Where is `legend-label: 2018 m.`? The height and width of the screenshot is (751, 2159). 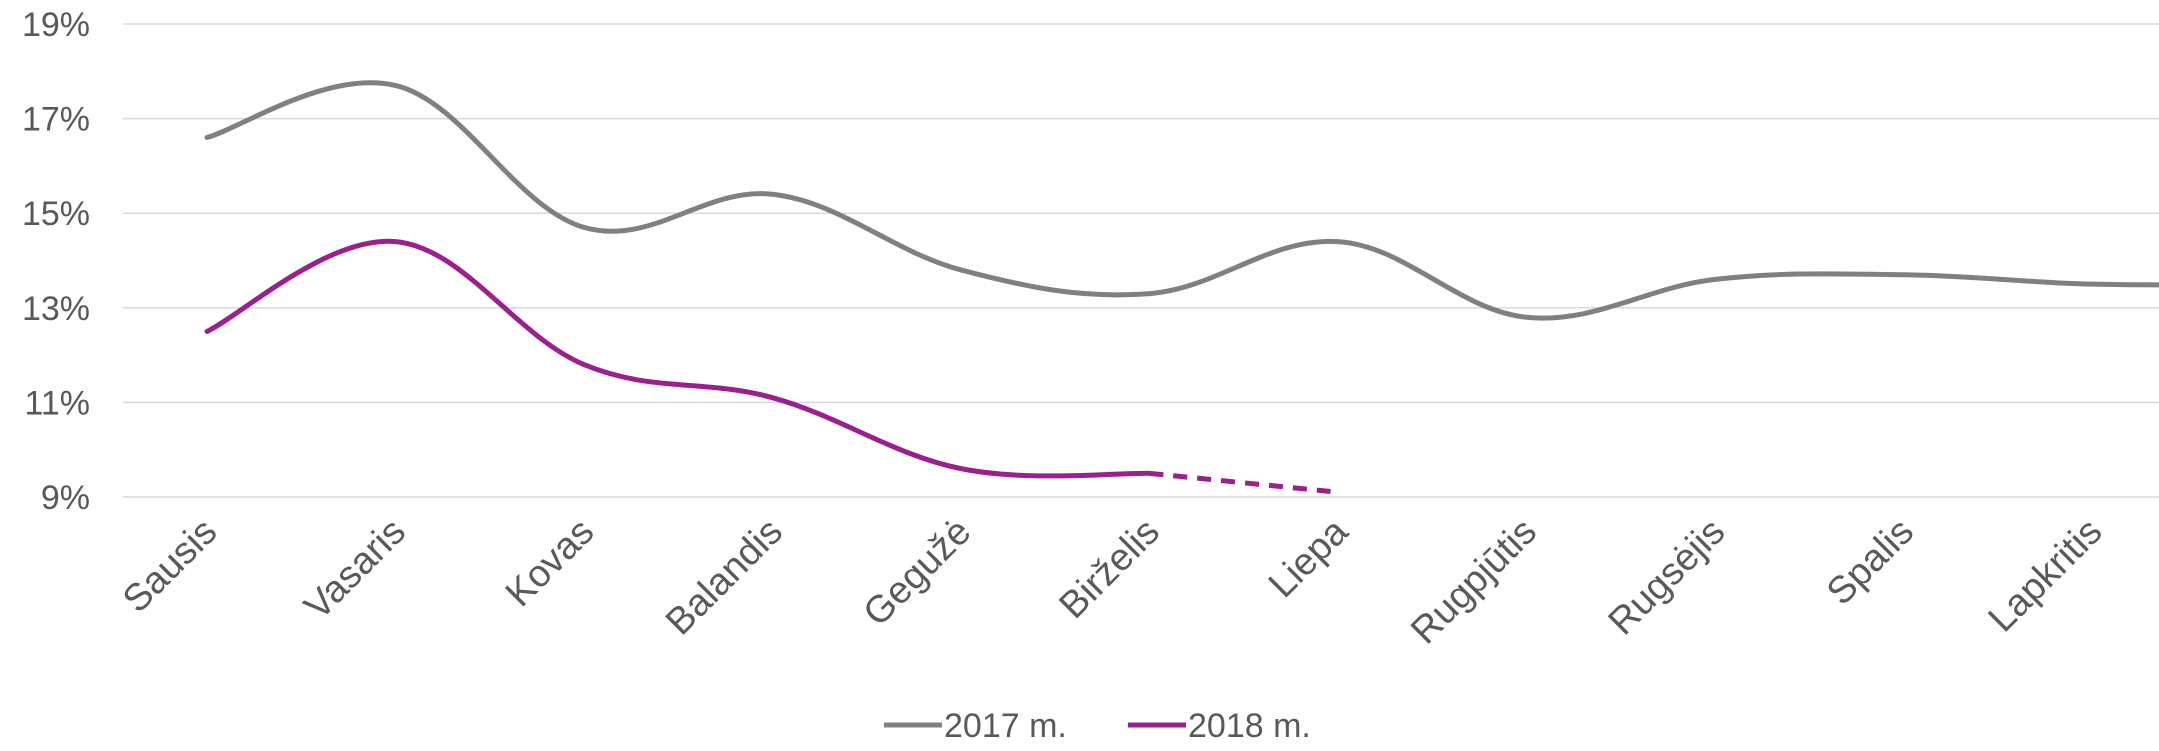 legend-label: 2018 m. is located at coordinates (1249, 726).